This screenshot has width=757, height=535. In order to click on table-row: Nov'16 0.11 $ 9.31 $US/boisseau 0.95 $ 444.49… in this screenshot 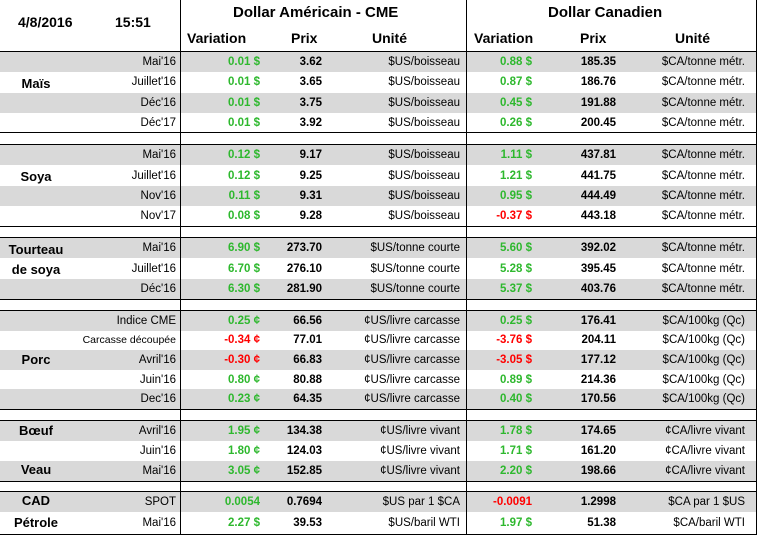, I will do `click(378, 196)`.